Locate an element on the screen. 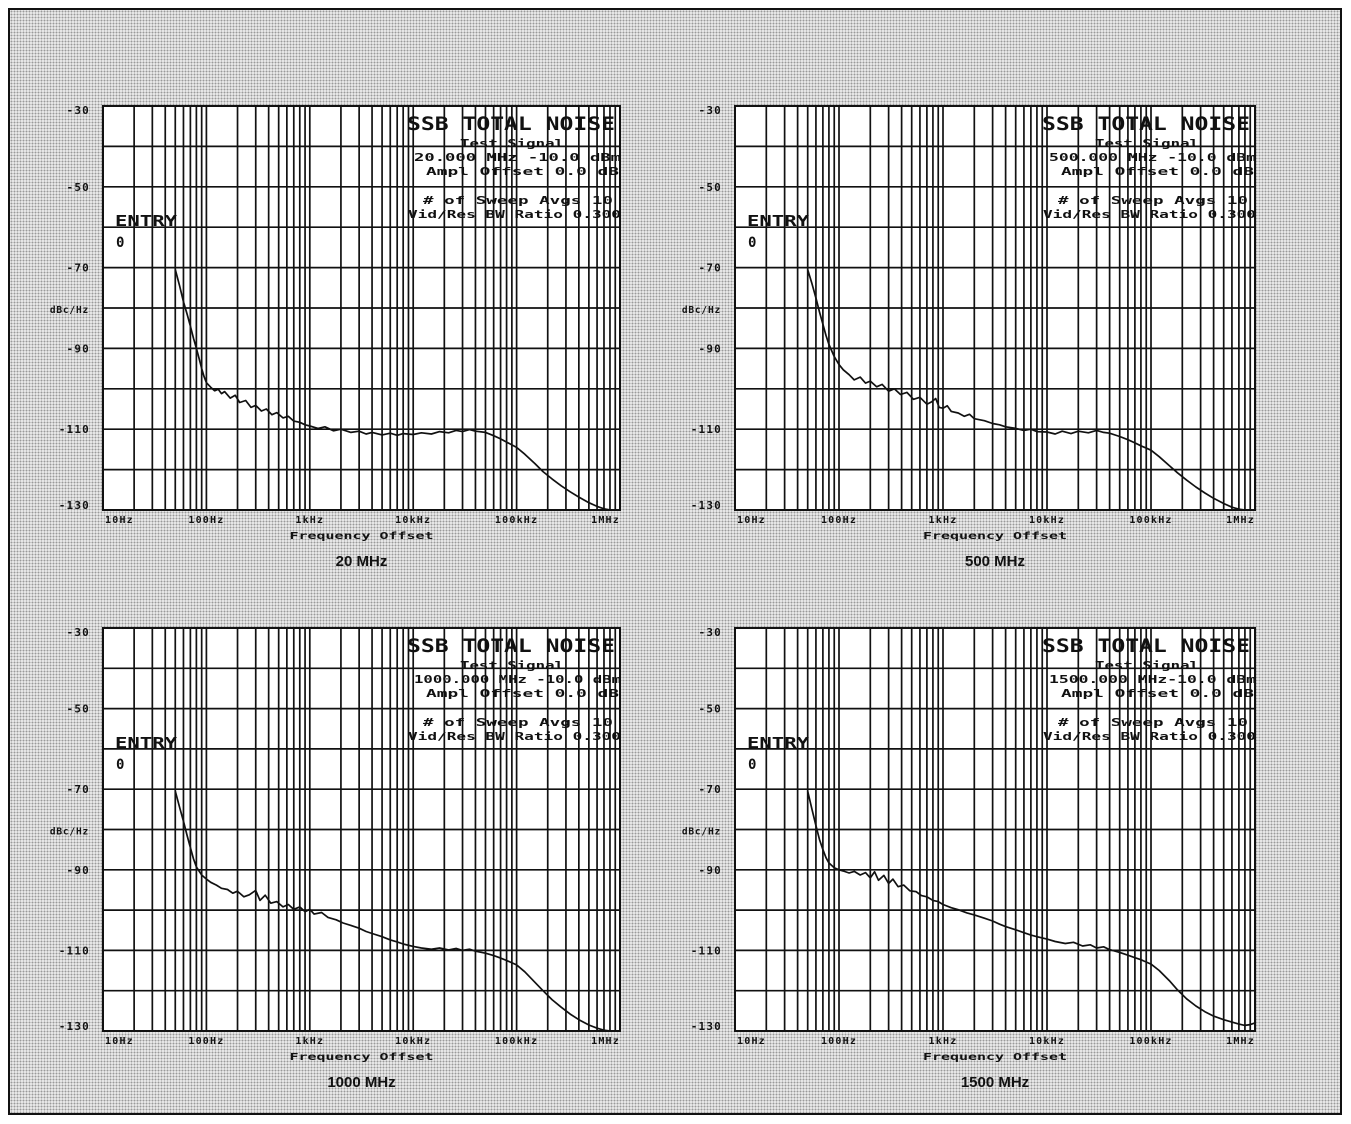 The image size is (1351, 1124). chart-caption: 1000 MHz is located at coordinates (361, 1082).